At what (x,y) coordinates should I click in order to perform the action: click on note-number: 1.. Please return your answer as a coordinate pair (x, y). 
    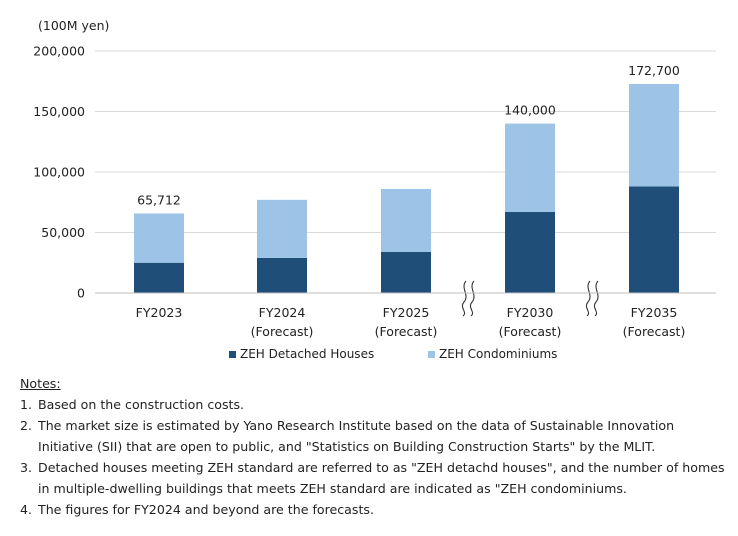
    Looking at the image, I should click on (26, 404).